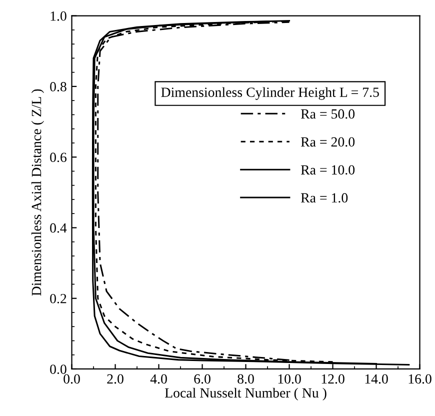 The image size is (435, 416). I want to click on y-tick-label: 0.2, so click(58, 299).